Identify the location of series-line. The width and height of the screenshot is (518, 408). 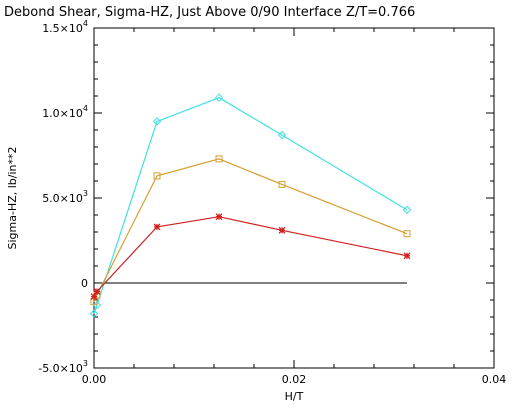
(250, 256).